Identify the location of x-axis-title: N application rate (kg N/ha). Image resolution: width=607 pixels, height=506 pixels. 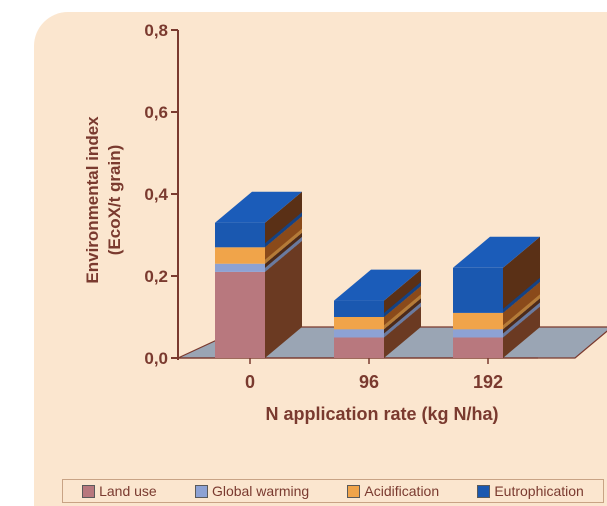
(381, 414).